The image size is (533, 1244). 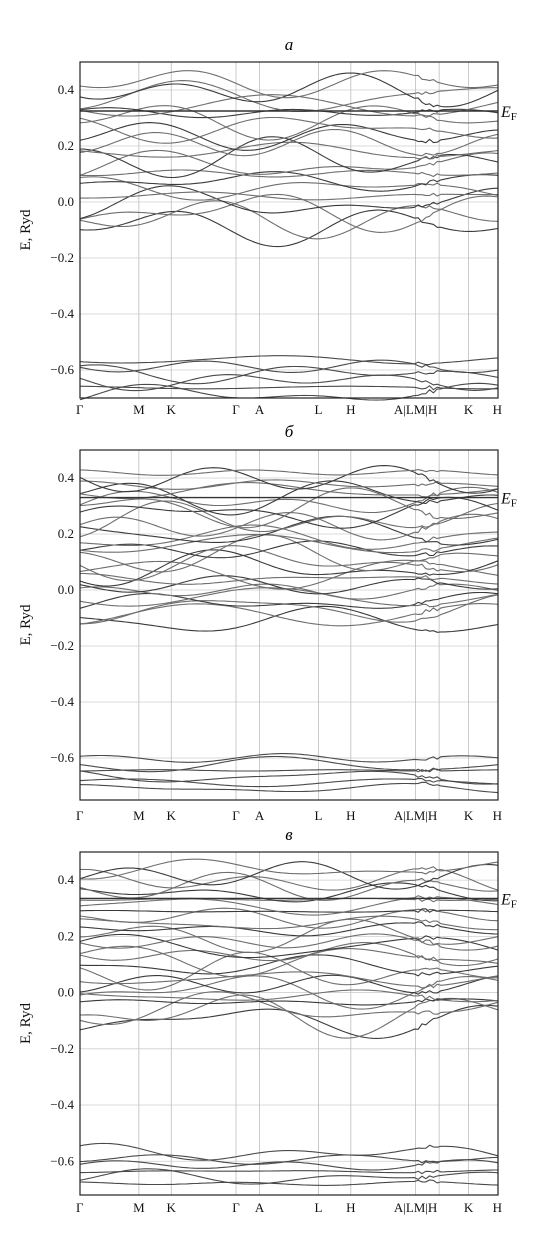 What do you see at coordinates (289, 834) in the screenshot?
I see `panel-title: в` at bounding box center [289, 834].